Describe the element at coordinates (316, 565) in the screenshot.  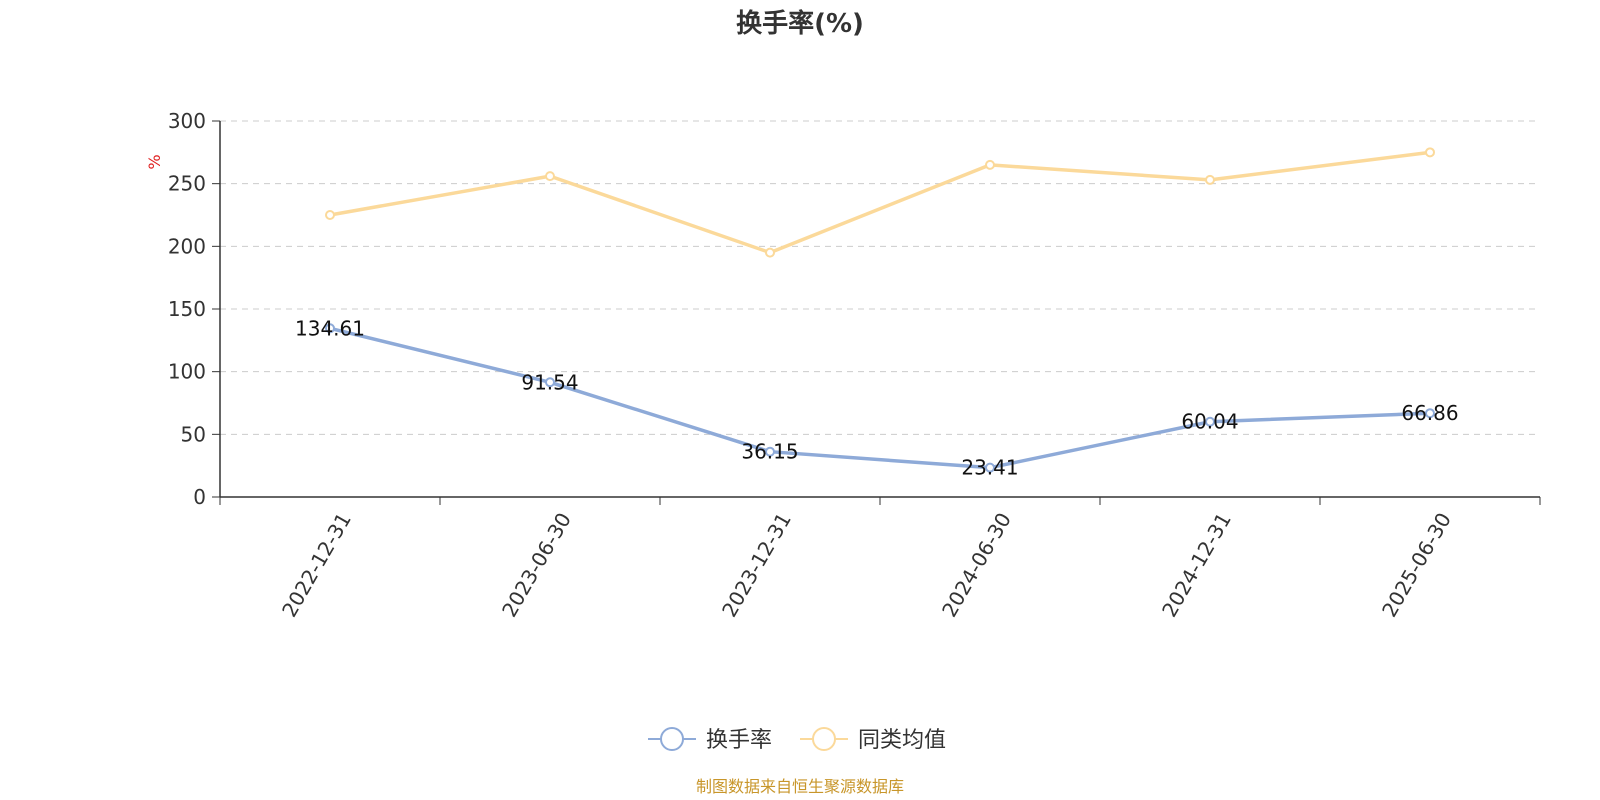
I see `x-tick-label: 2022-12-31` at that location.